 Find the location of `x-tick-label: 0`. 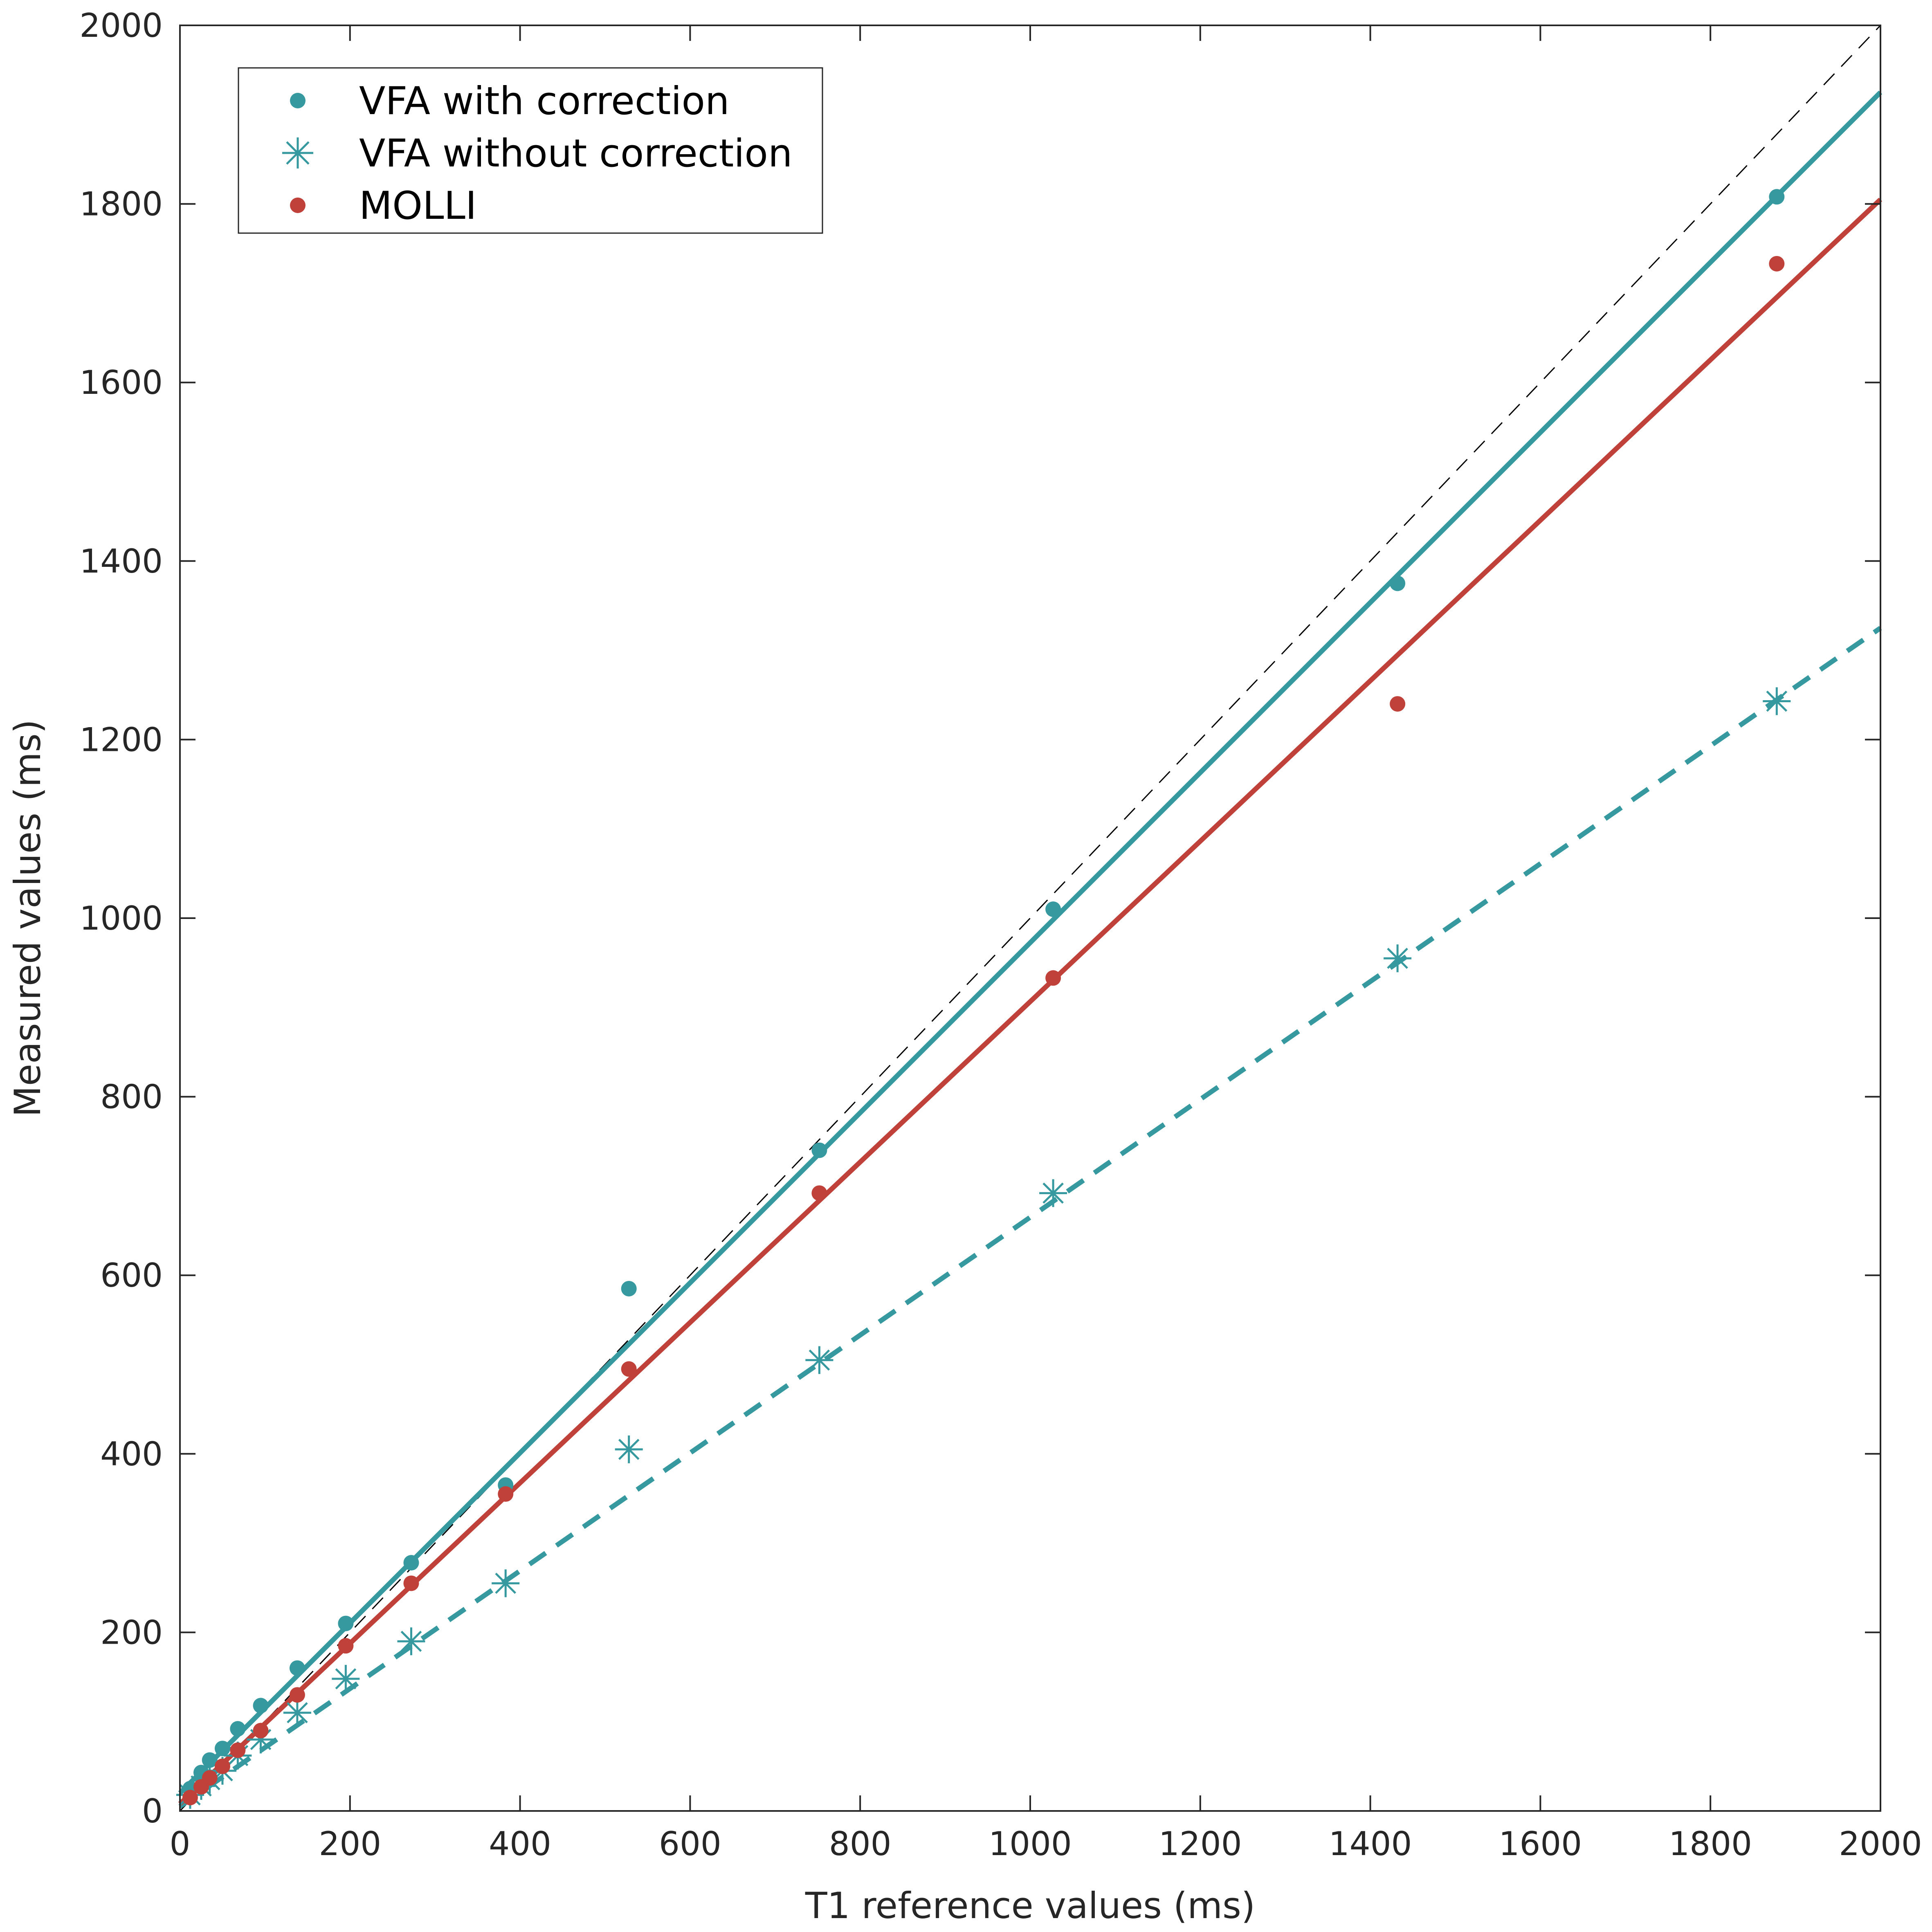

x-tick-label: 0 is located at coordinates (181, 1844).